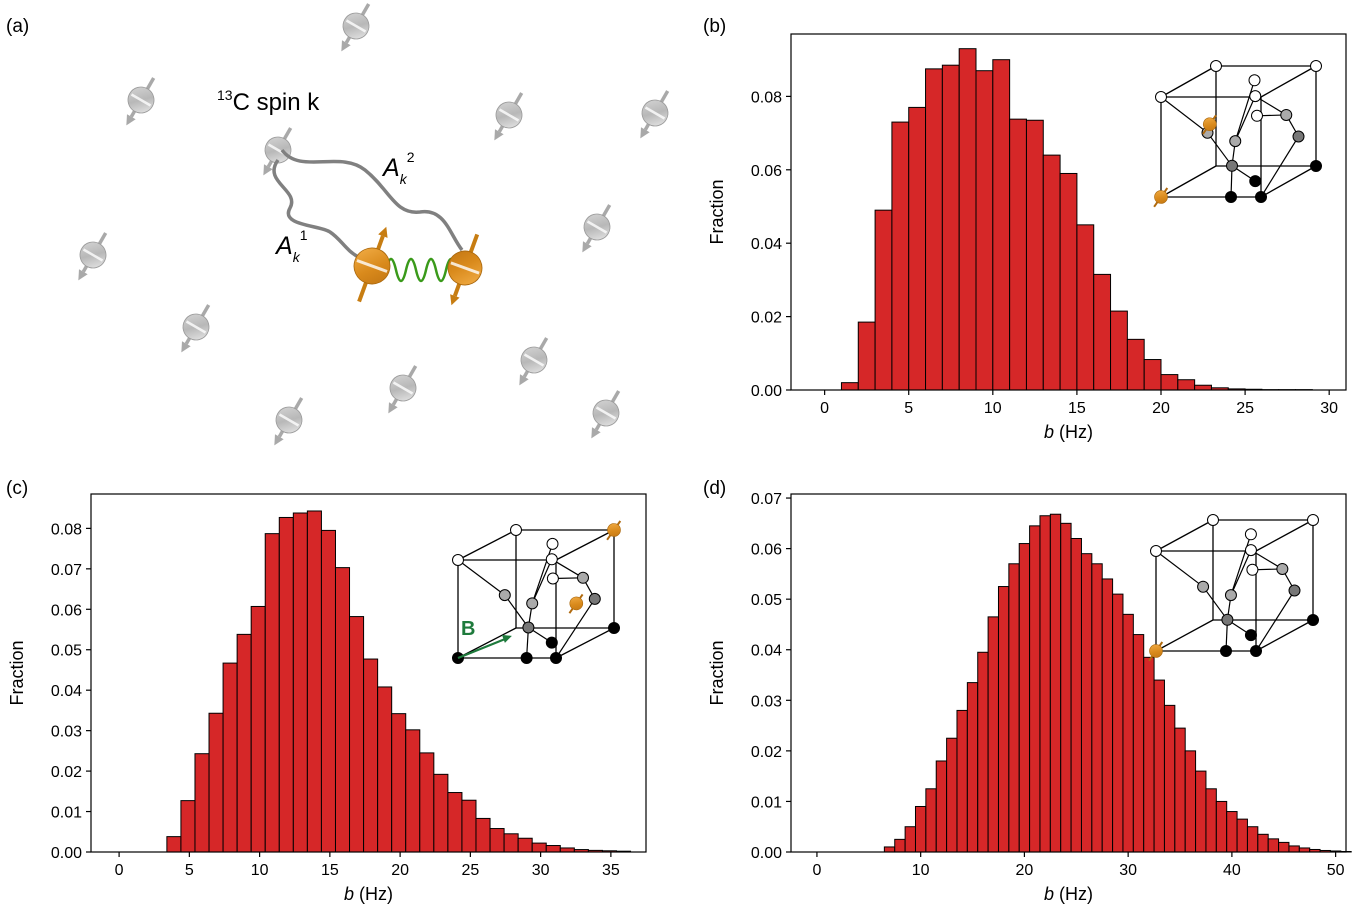 The image size is (1372, 915). What do you see at coordinates (483, 648) in the screenshot?
I see `field-arrow-shaft` at bounding box center [483, 648].